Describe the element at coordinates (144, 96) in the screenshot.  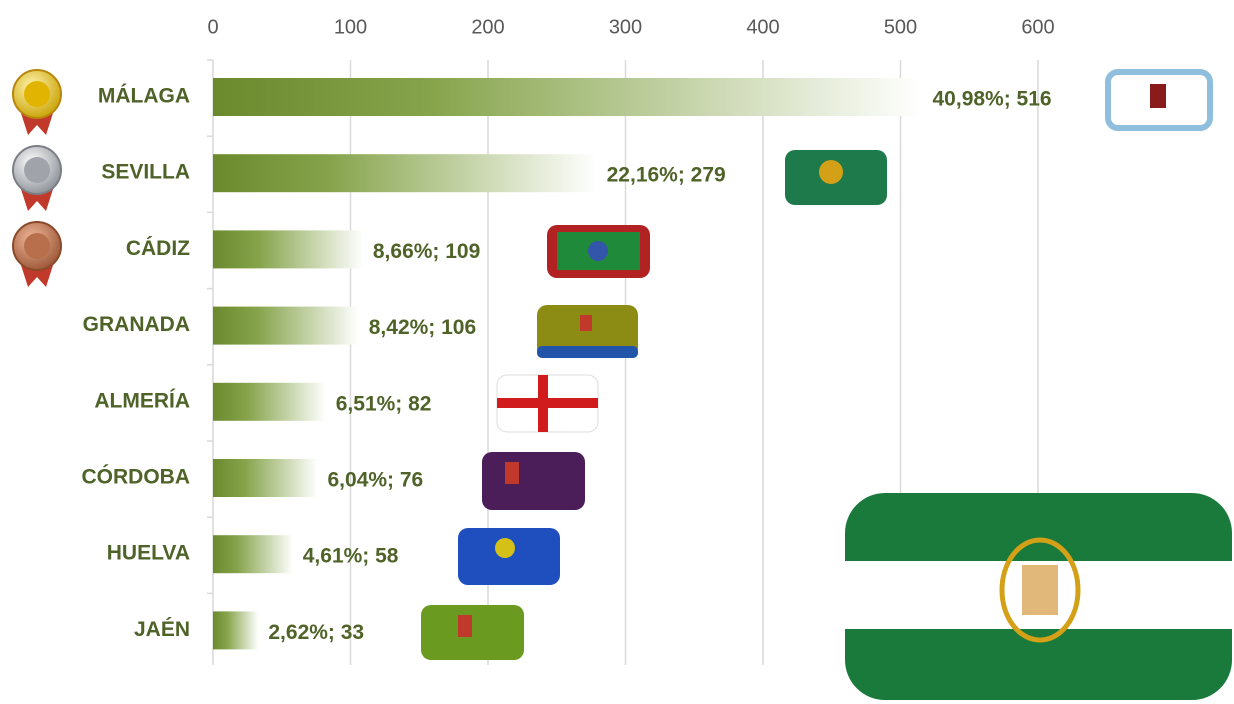
I see `category-label: MÁLAGA` at that location.